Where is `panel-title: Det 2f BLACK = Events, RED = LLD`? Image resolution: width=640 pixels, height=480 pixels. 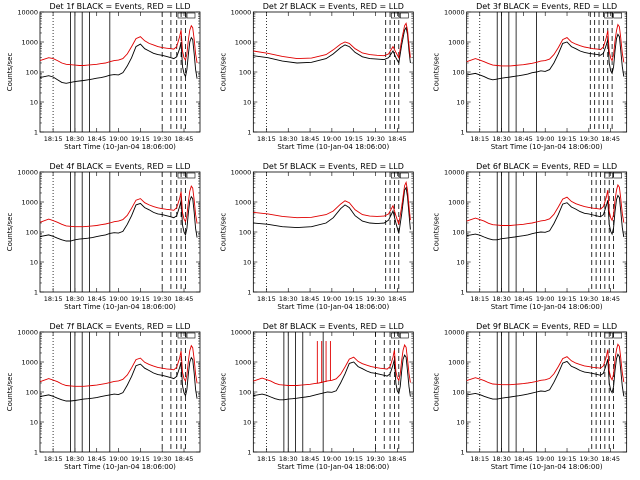
panel-title: Det 2f BLACK = Events, RED = LLD is located at coordinates (333, 6).